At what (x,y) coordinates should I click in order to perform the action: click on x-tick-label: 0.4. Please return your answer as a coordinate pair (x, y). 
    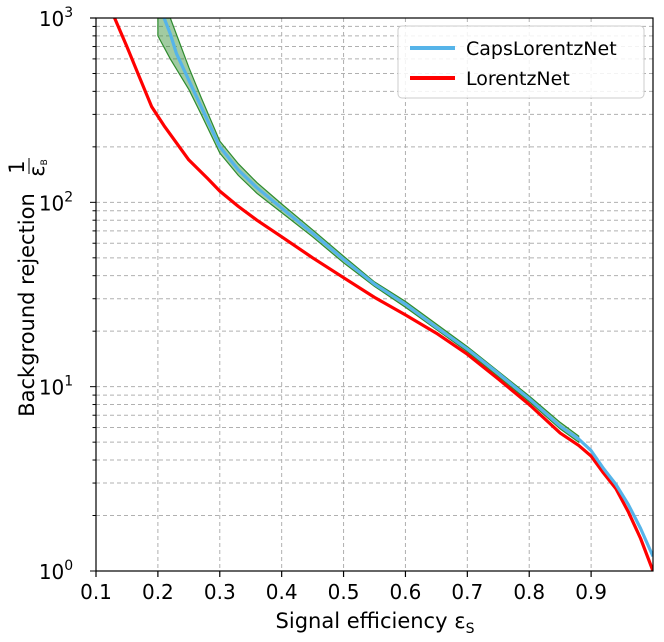
    Looking at the image, I should click on (282, 592).